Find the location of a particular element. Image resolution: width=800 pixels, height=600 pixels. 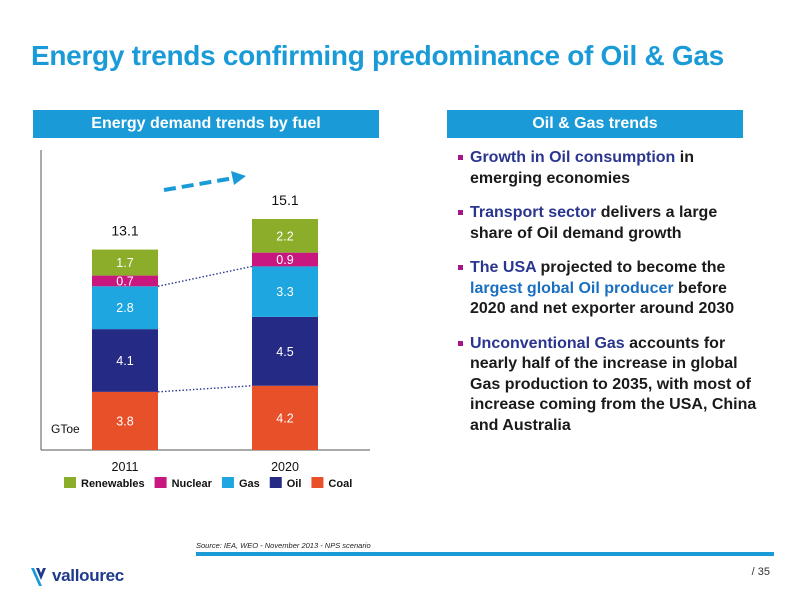

trend-bullet-text: Growth in Oil consumption is located at coordinates (573, 157).